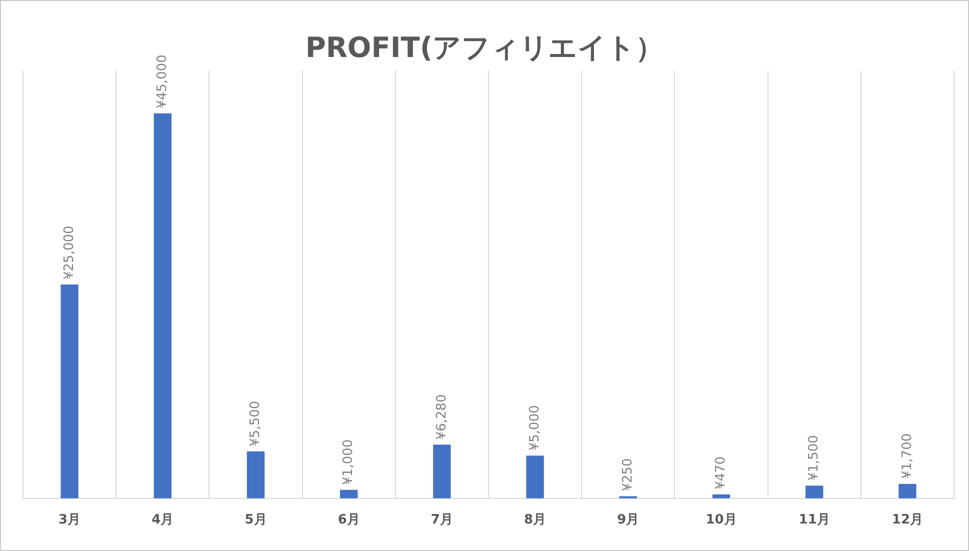 The height and width of the screenshot is (551, 969). I want to click on data-label: ¥5,500, so click(256, 423).